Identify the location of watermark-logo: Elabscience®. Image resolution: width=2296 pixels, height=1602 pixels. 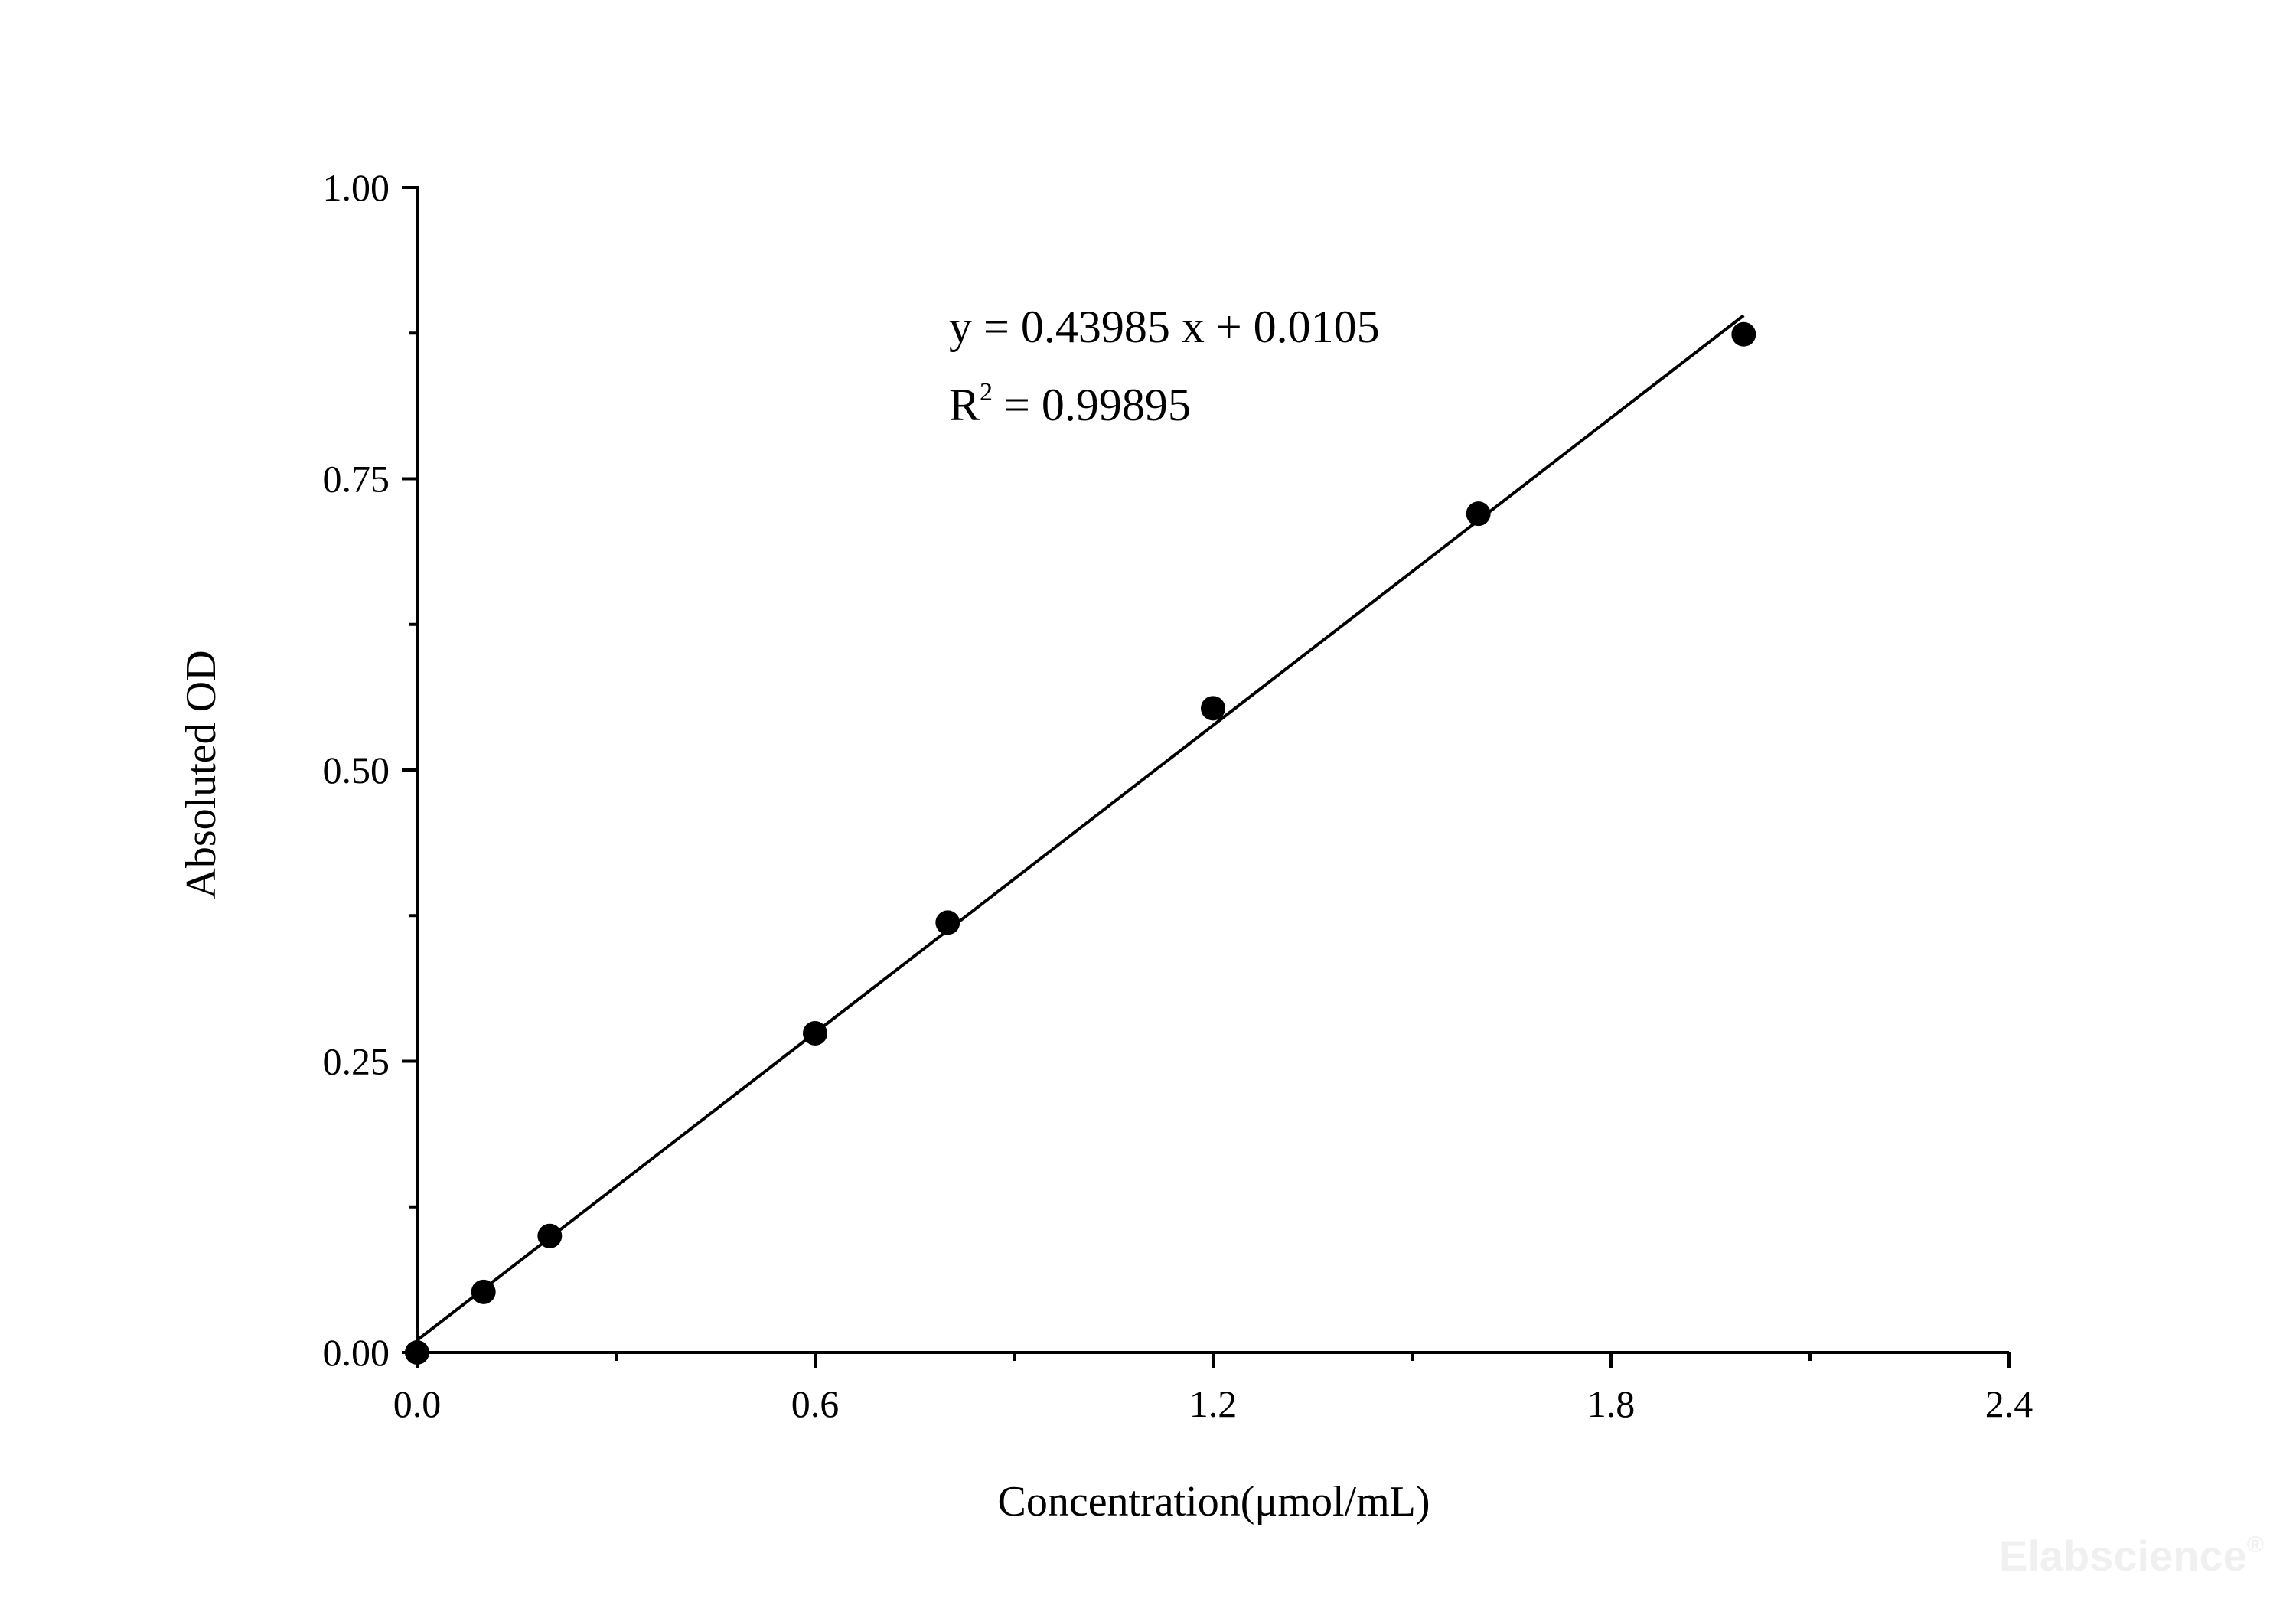
(2131, 1556).